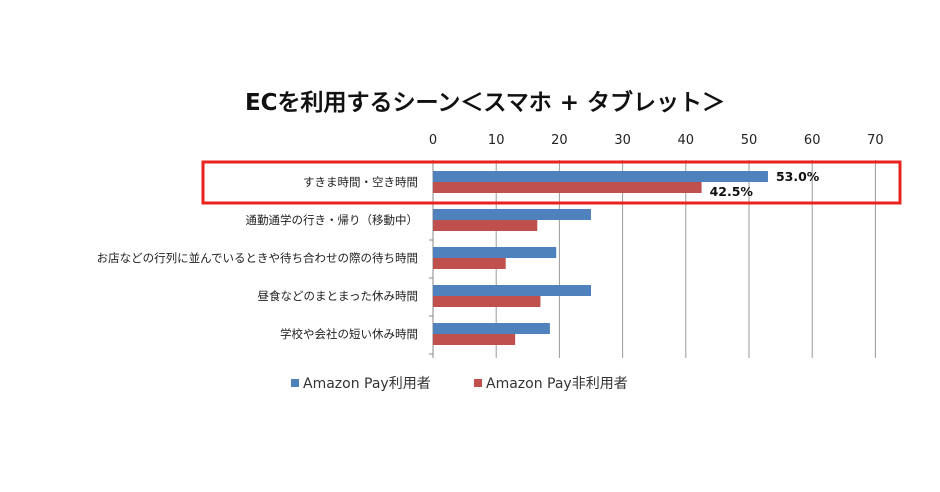  I want to click on category-label: 通勤通学の行き・帰り（移動中）, so click(332, 220).